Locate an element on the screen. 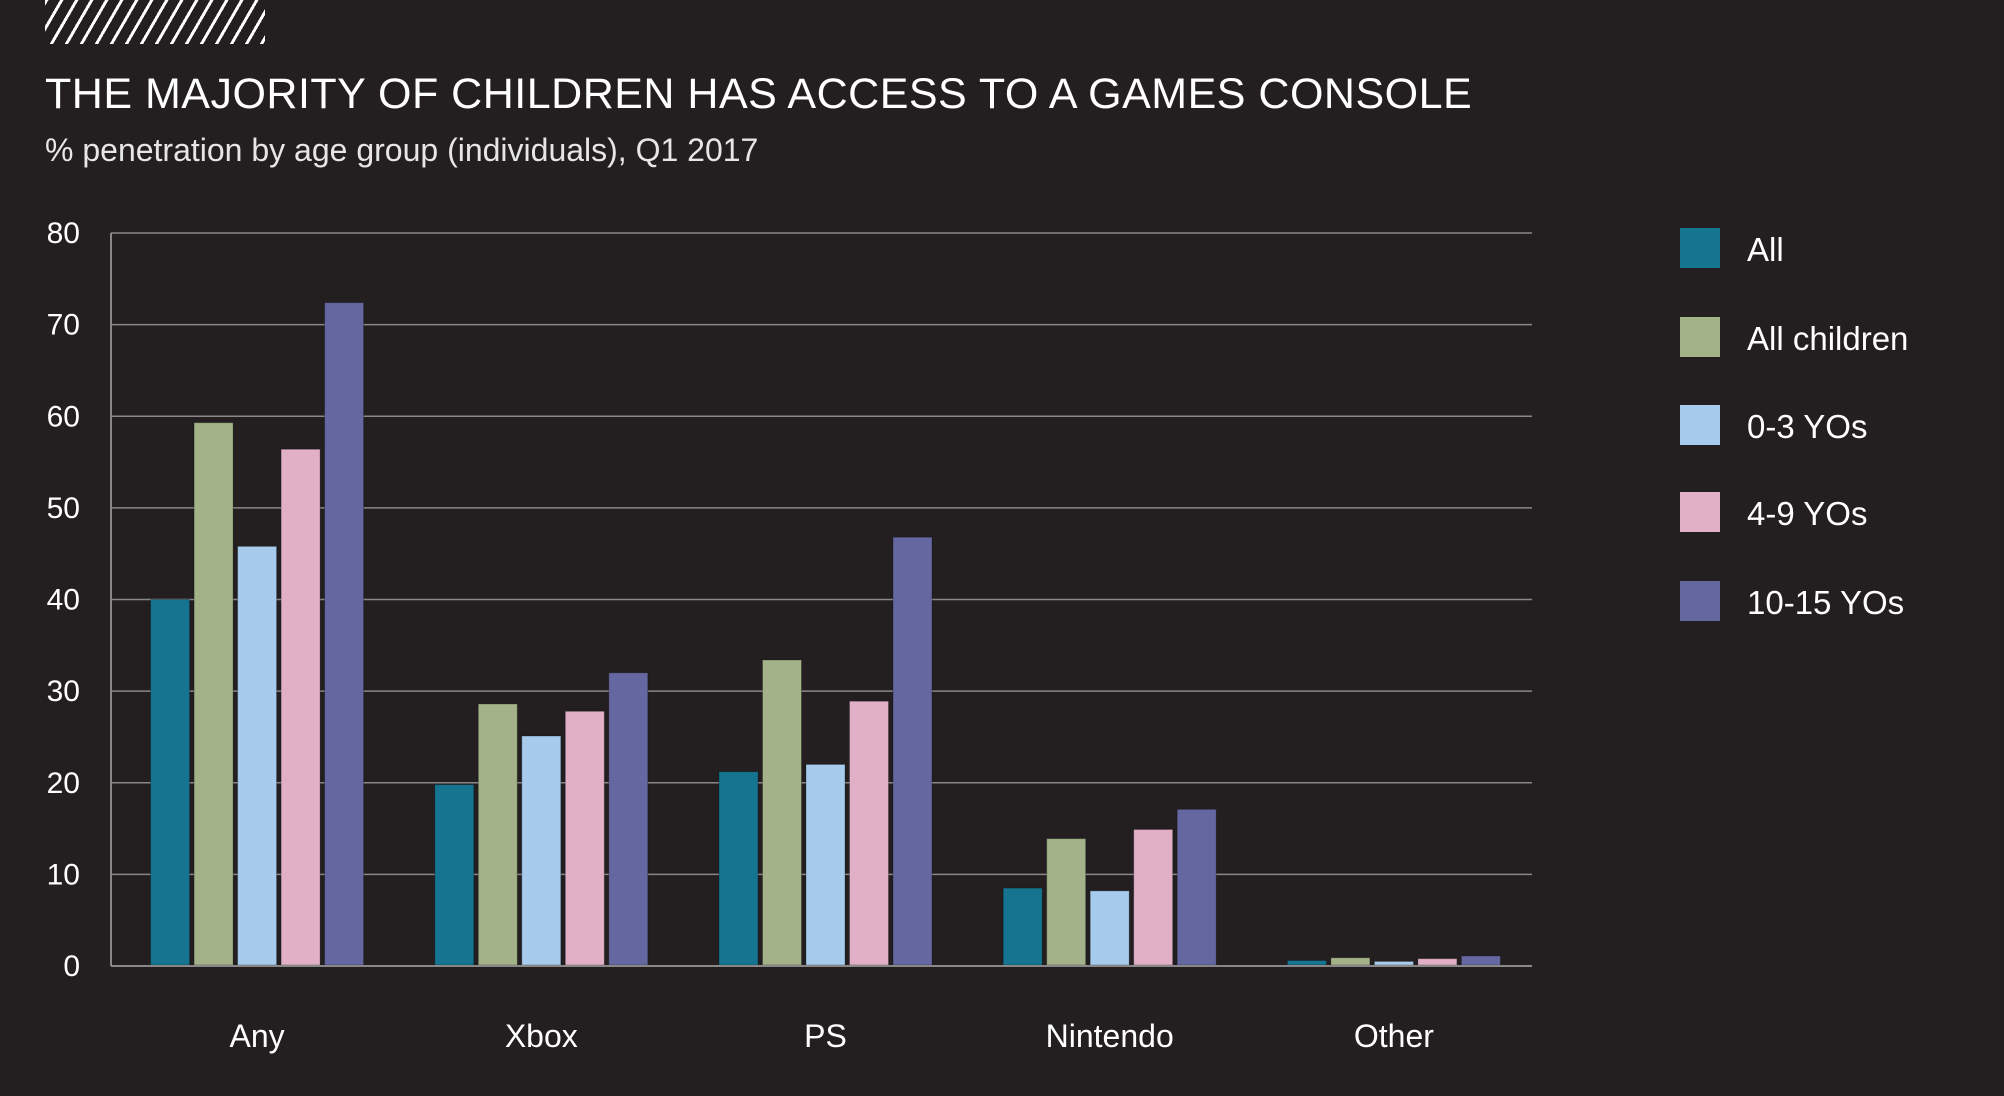 Image resolution: width=2004 pixels, height=1096 pixels. y-tick-label-60: 60 is located at coordinates (63, 416).